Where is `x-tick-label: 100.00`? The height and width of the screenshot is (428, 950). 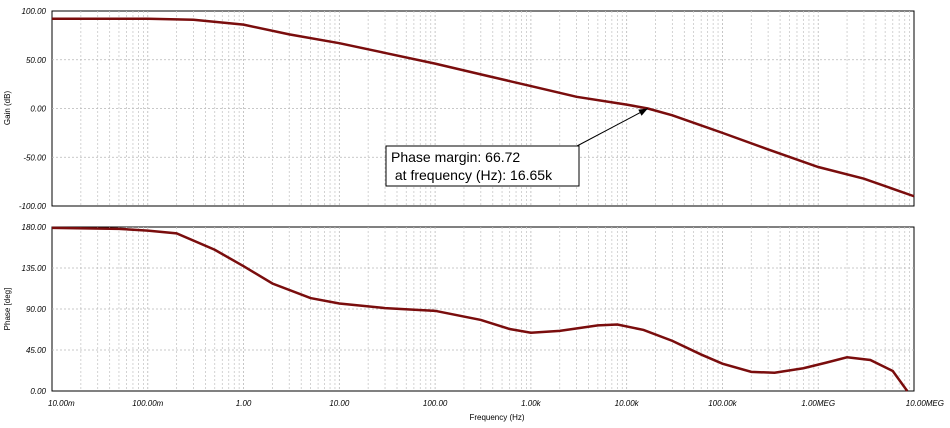 x-tick-label: 100.00 is located at coordinates (435, 403).